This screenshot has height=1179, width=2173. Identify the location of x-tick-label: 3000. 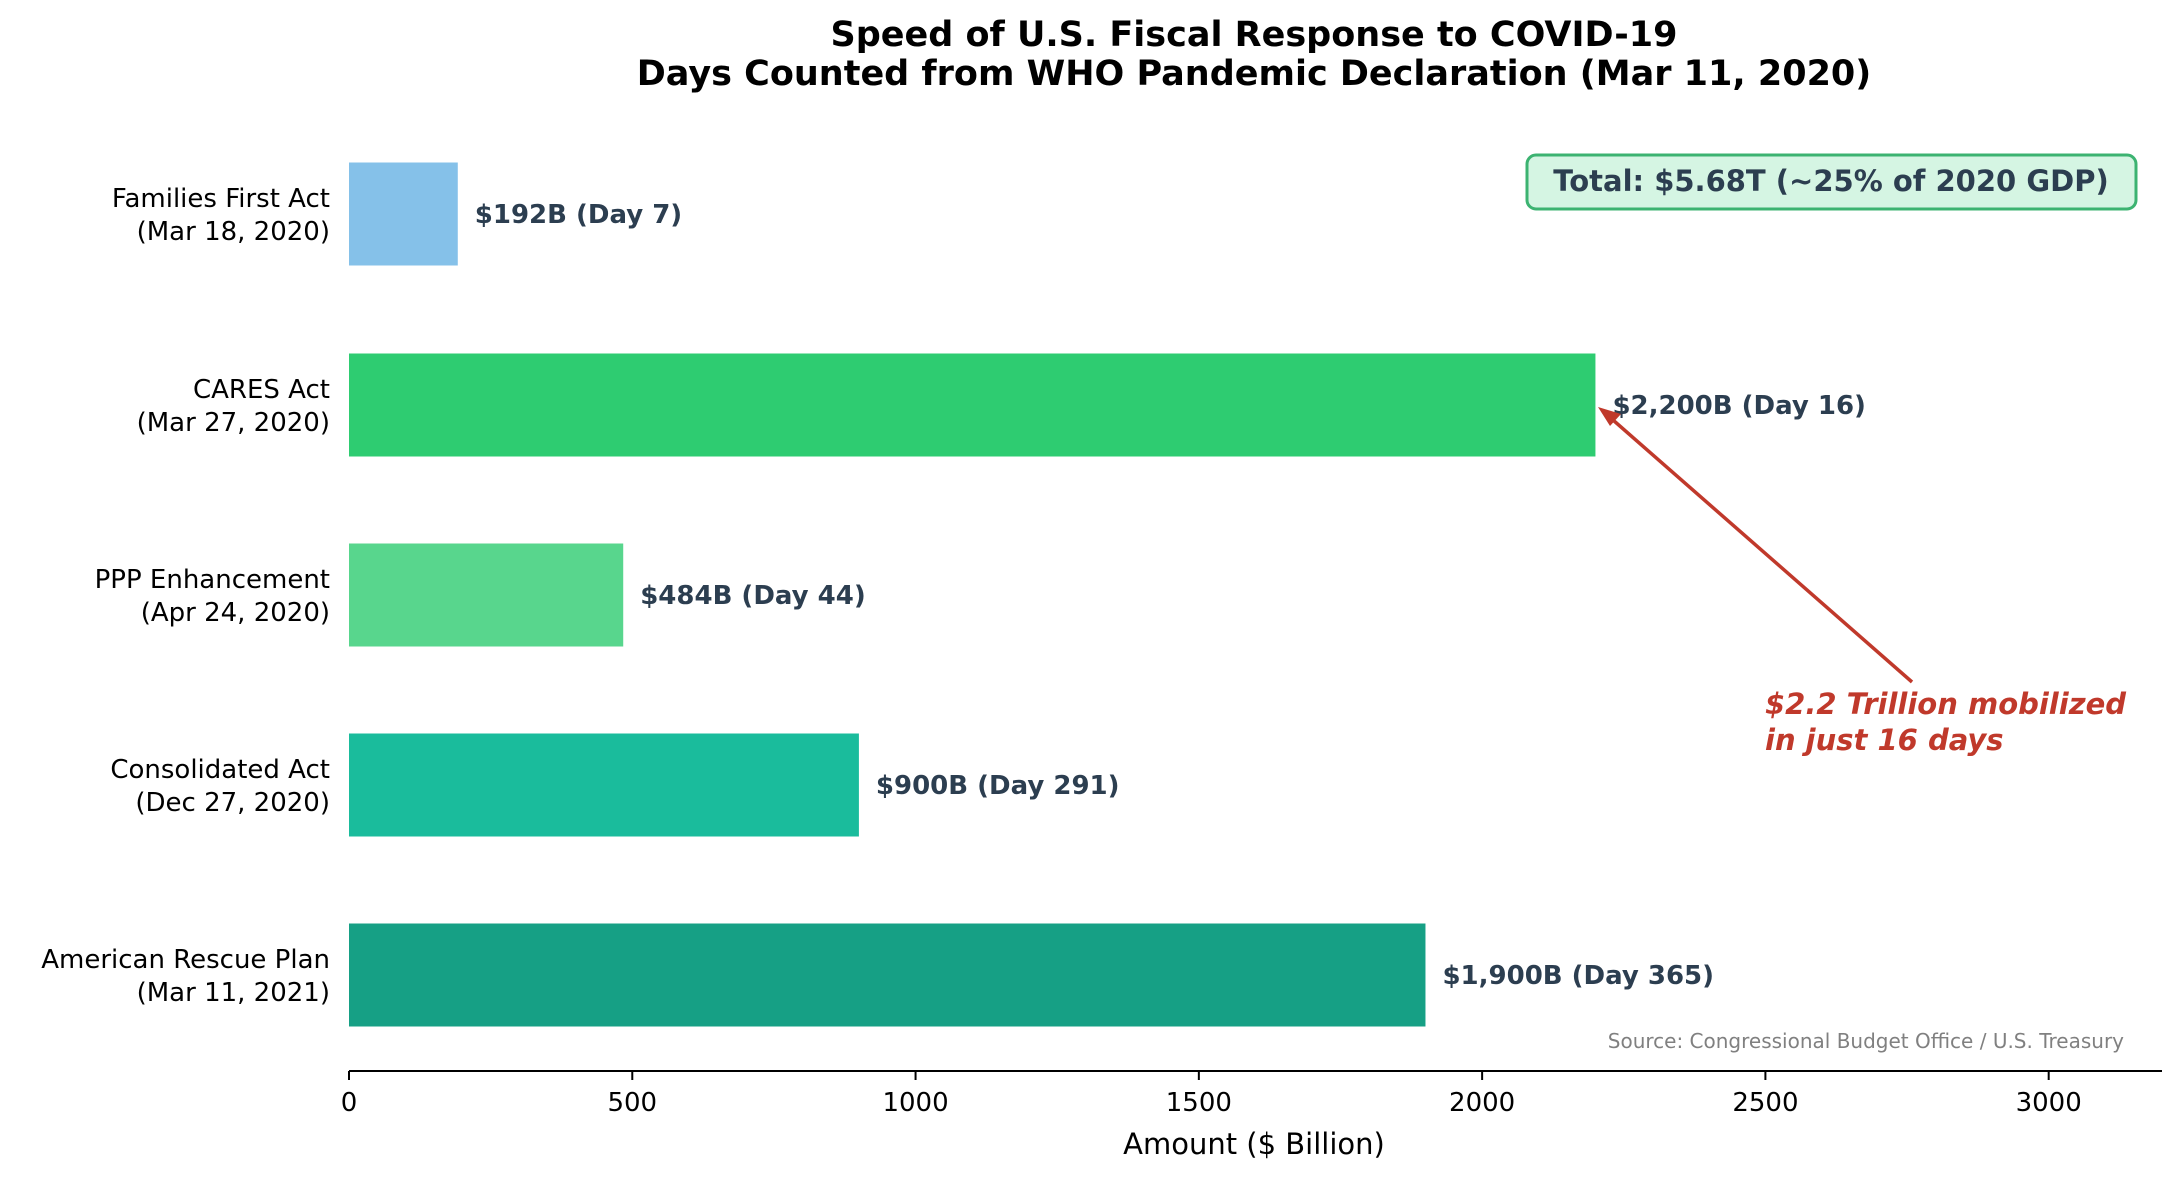
(2049, 1103).